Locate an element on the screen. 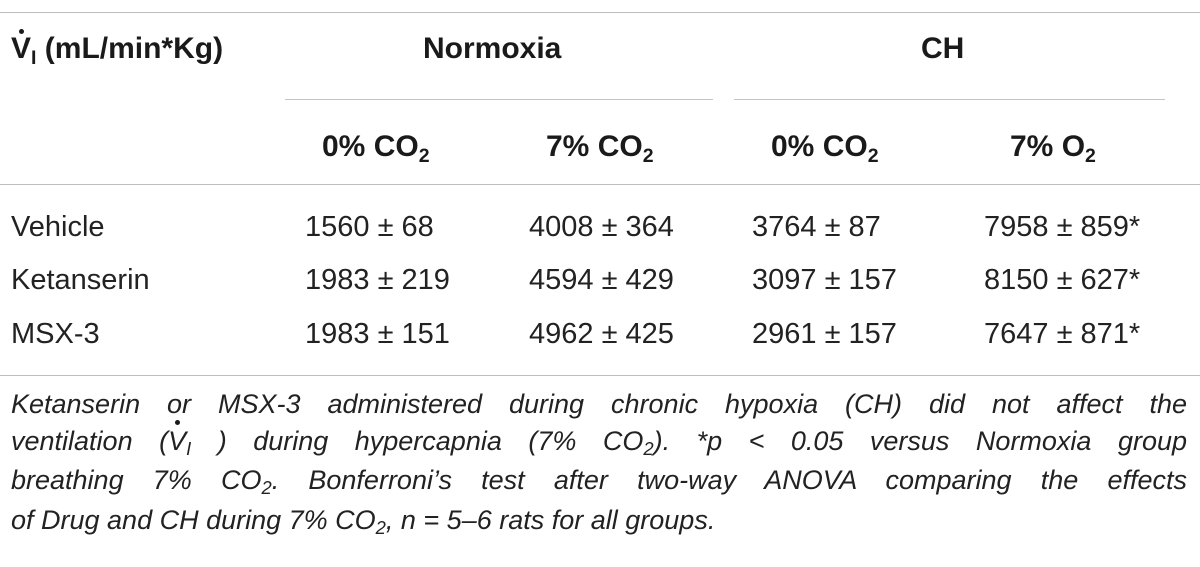 The image size is (1200, 567). ch-group-rule is located at coordinates (949, 99).